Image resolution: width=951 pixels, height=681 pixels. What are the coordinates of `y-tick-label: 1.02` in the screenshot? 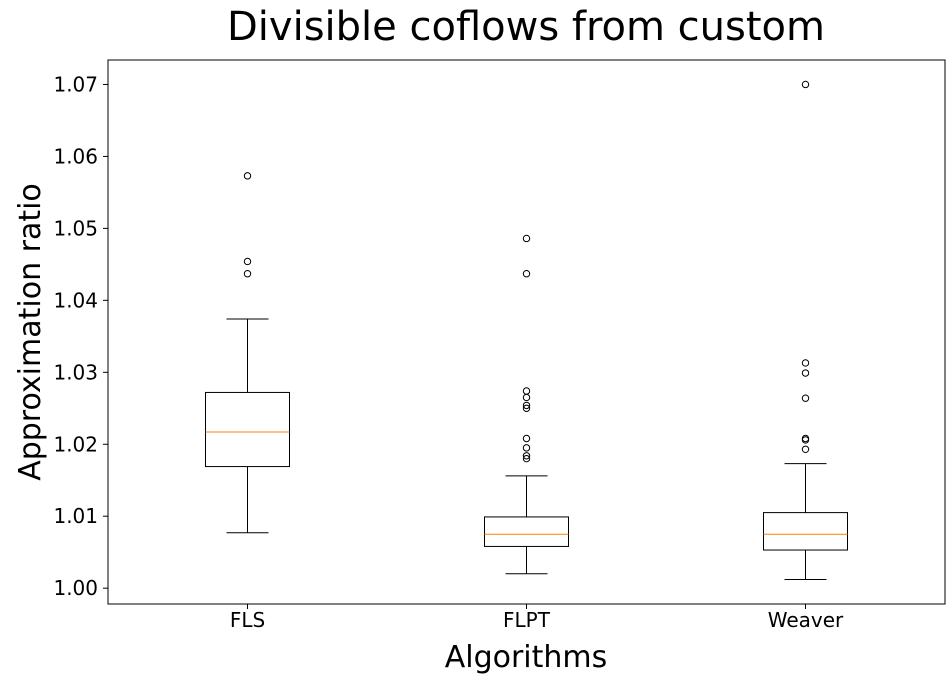 It's located at (75, 444).